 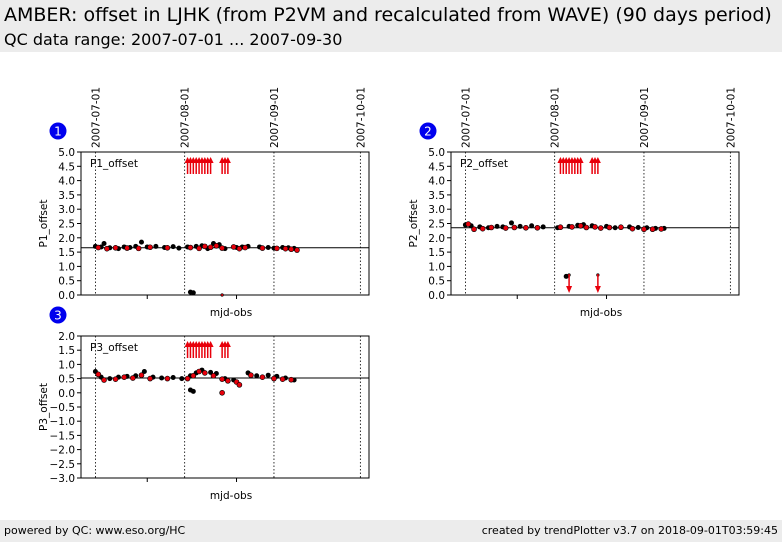 What do you see at coordinates (436, 253) in the screenshot?
I see `y-tick-label: 1.5` at bounding box center [436, 253].